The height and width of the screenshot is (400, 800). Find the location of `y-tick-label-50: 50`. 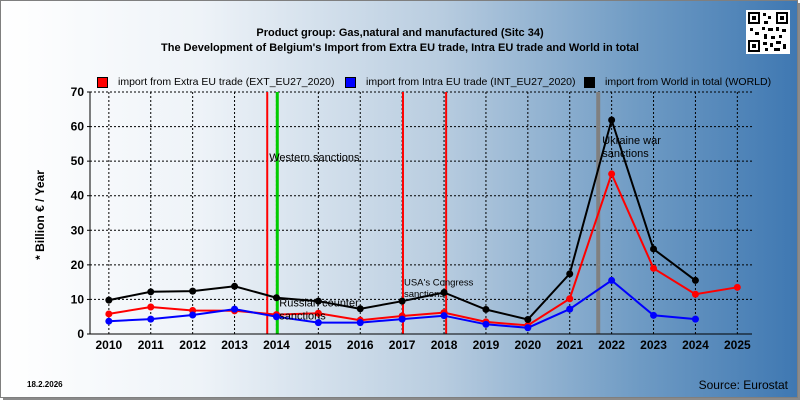

y-tick-label-50: 50 is located at coordinates (78, 161).